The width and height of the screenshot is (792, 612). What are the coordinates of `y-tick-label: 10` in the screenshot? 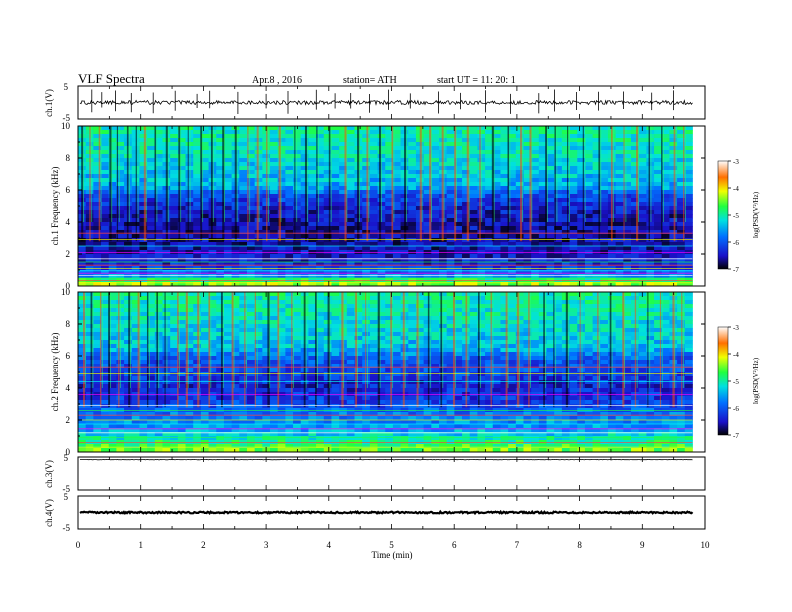 It's located at (66, 126).